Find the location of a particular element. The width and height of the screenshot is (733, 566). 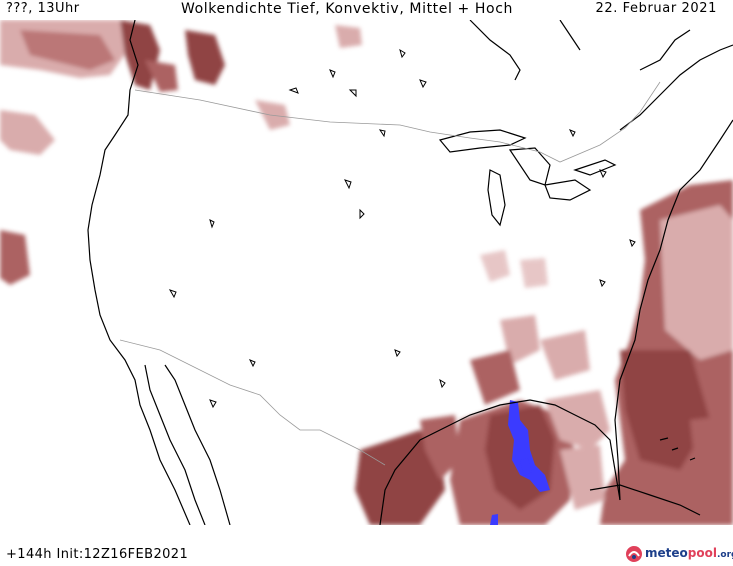

logo-text-meteo: meteo is located at coordinates (666, 553).